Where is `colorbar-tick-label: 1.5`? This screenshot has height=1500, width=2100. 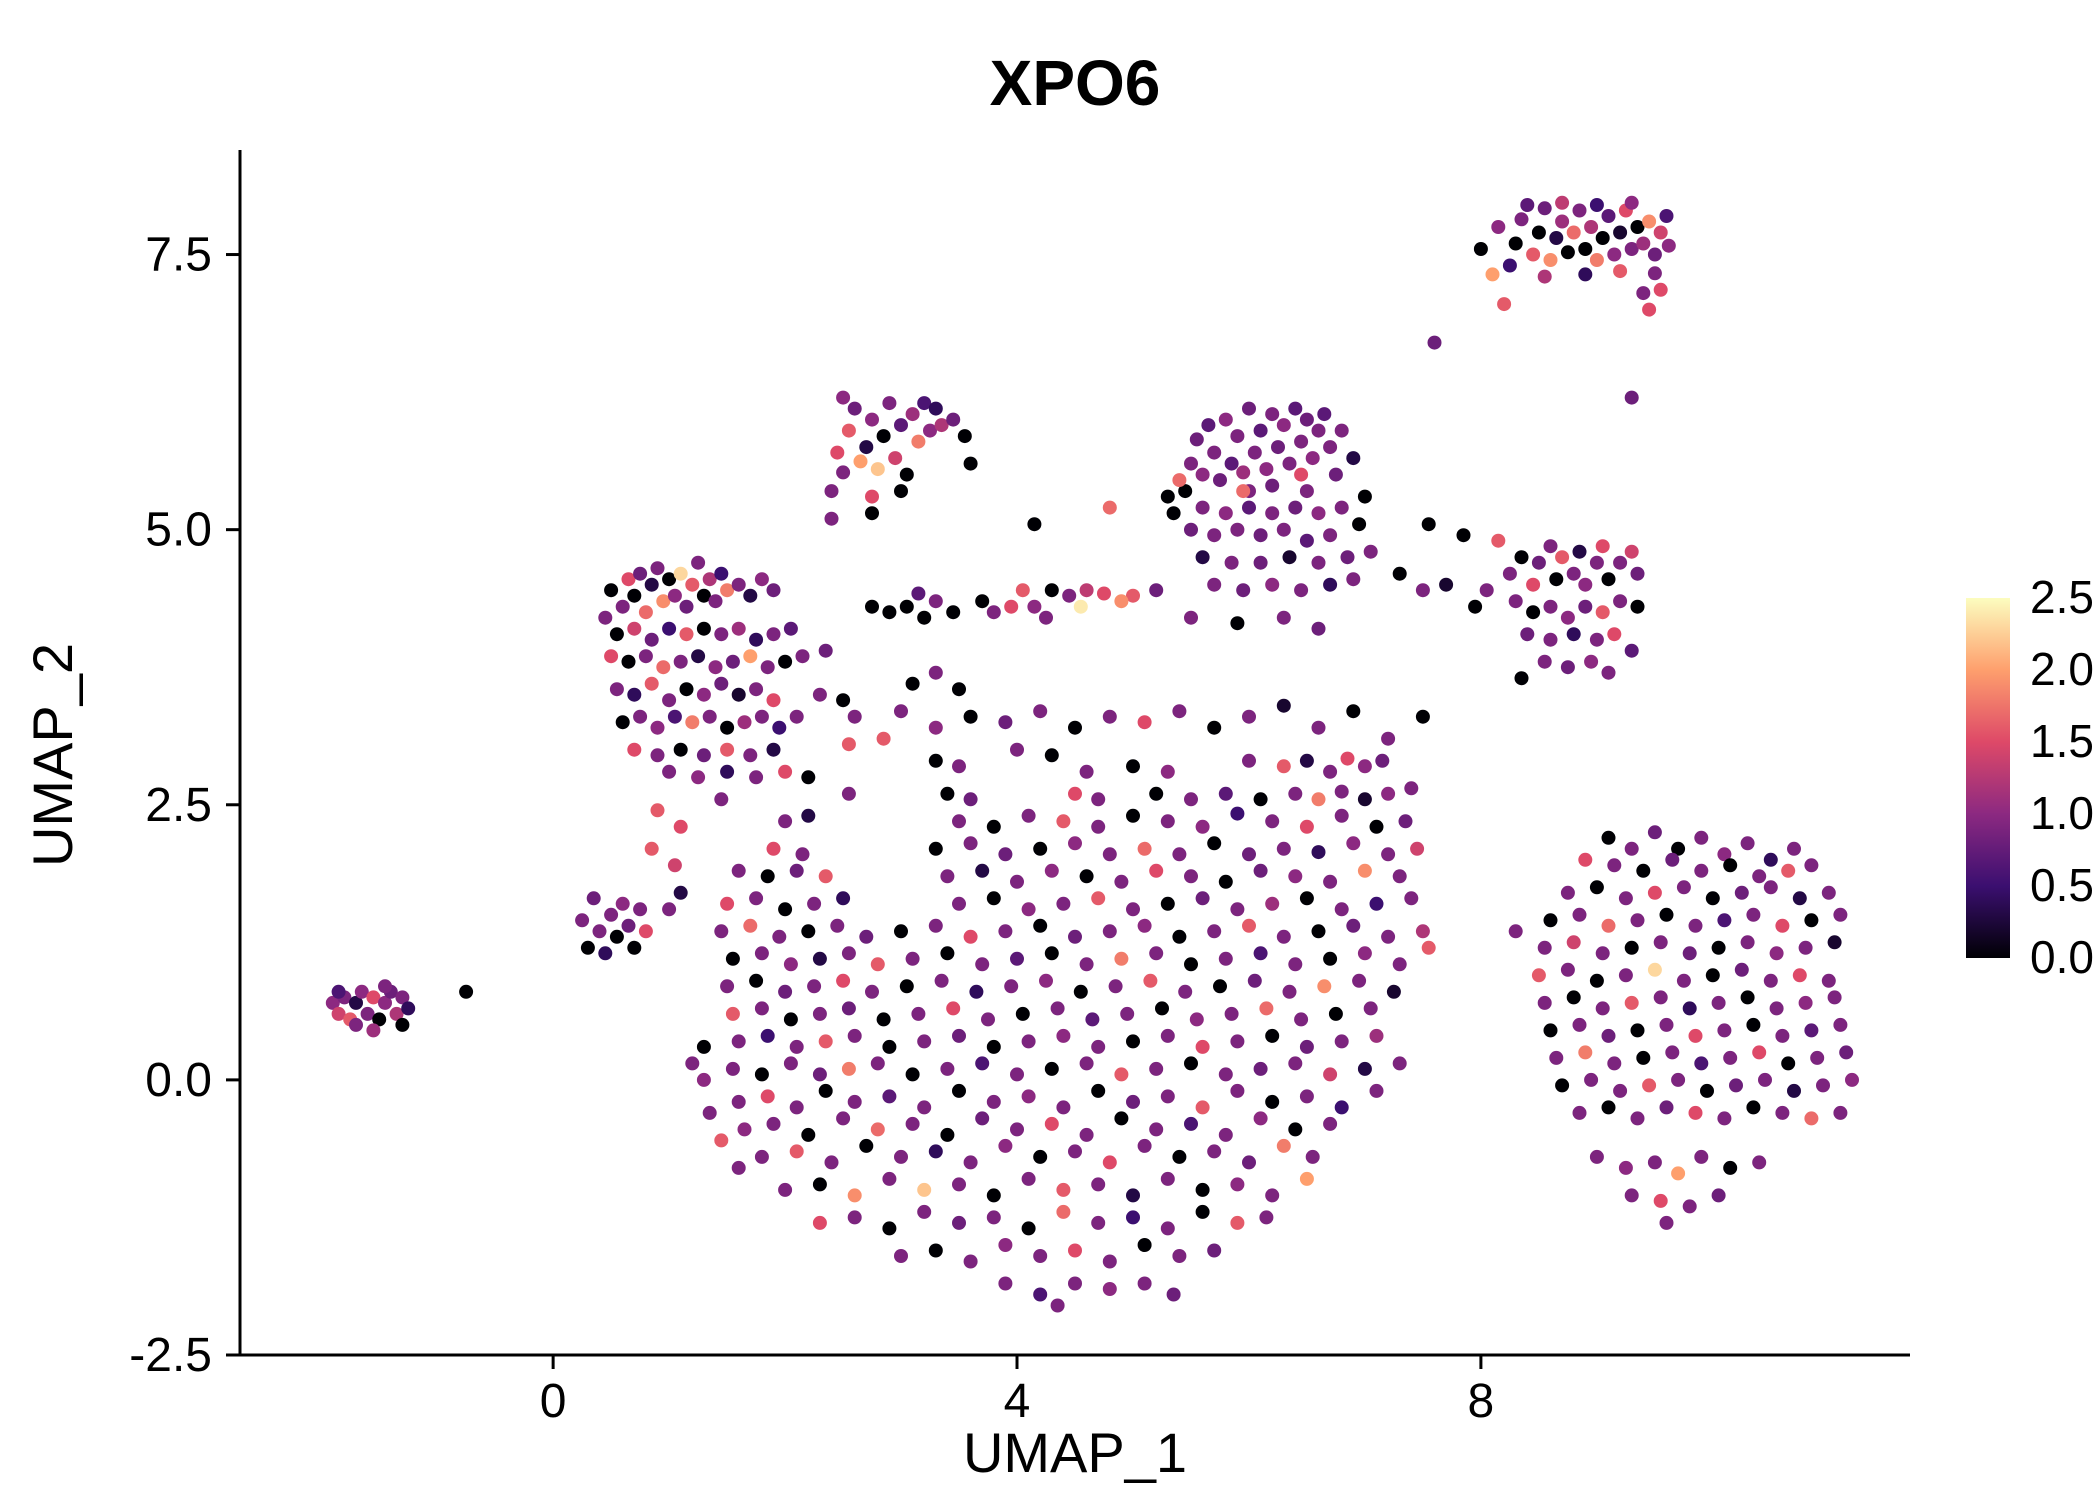
colorbar-tick-label: 1.5 is located at coordinates (2062, 741).